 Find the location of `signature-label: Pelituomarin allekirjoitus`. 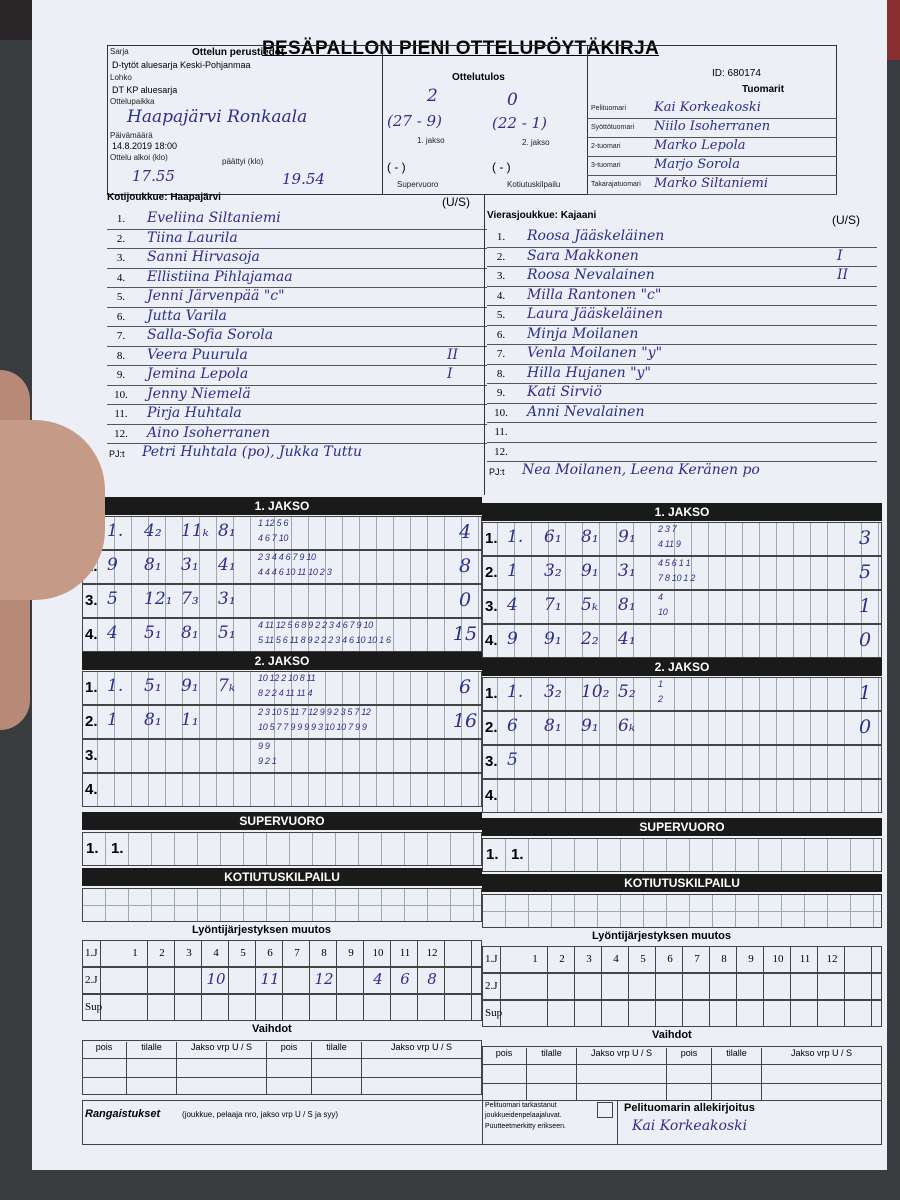

signature-label: Pelituomarin allekirjoitus is located at coordinates (689, 1108).